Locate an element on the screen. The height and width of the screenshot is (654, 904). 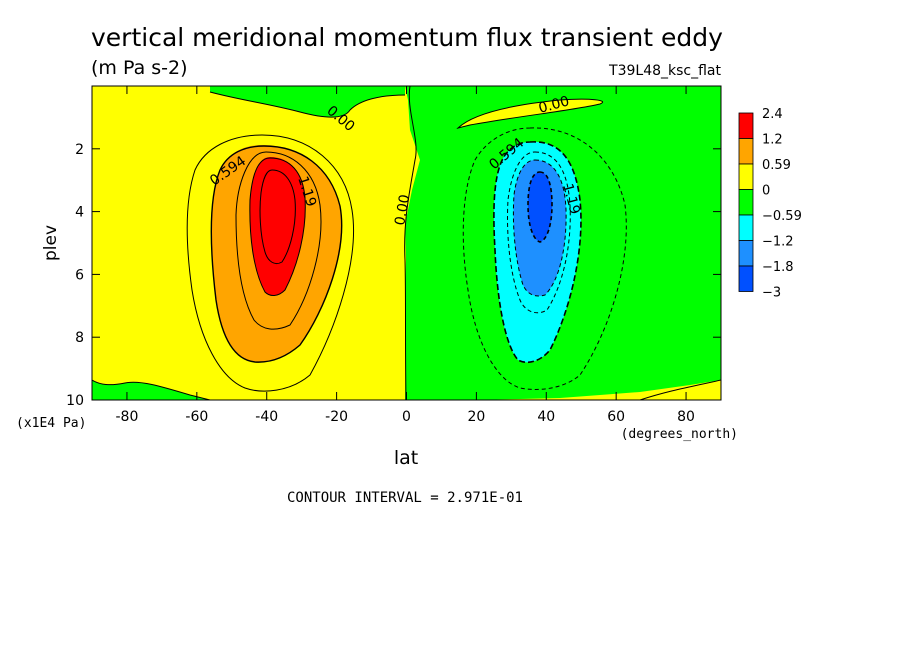
y-tick-label: 4 is located at coordinates (79, 213).